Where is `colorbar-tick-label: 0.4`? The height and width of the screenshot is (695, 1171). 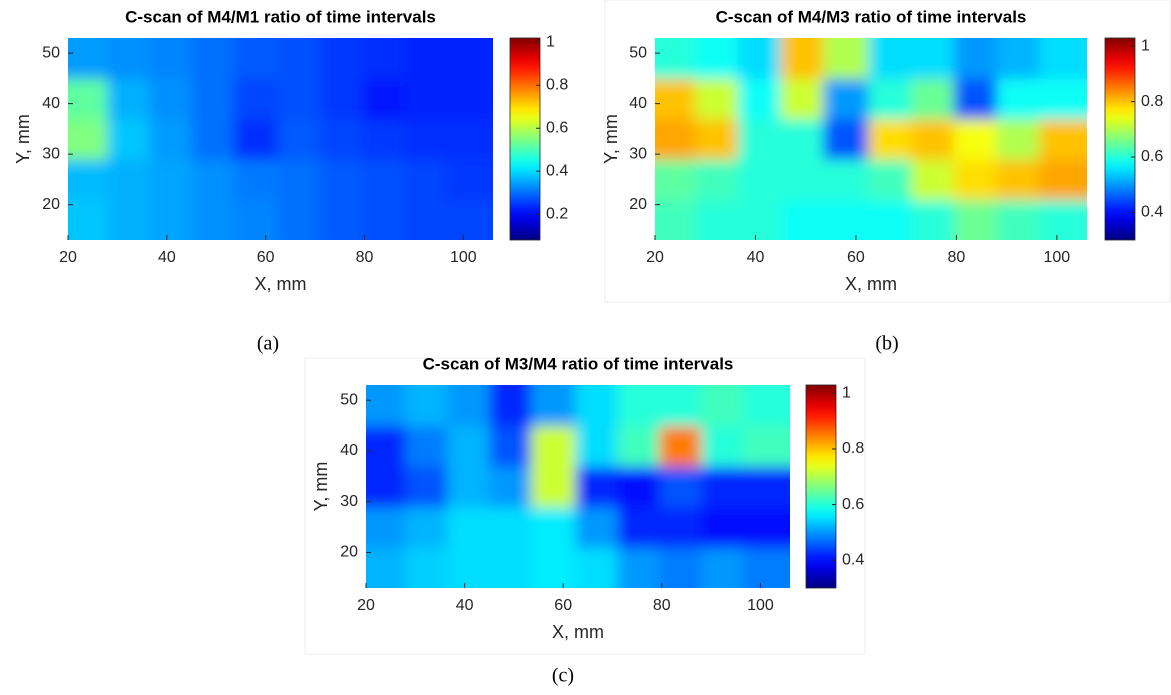
colorbar-tick-label: 0.4 is located at coordinates (853, 559).